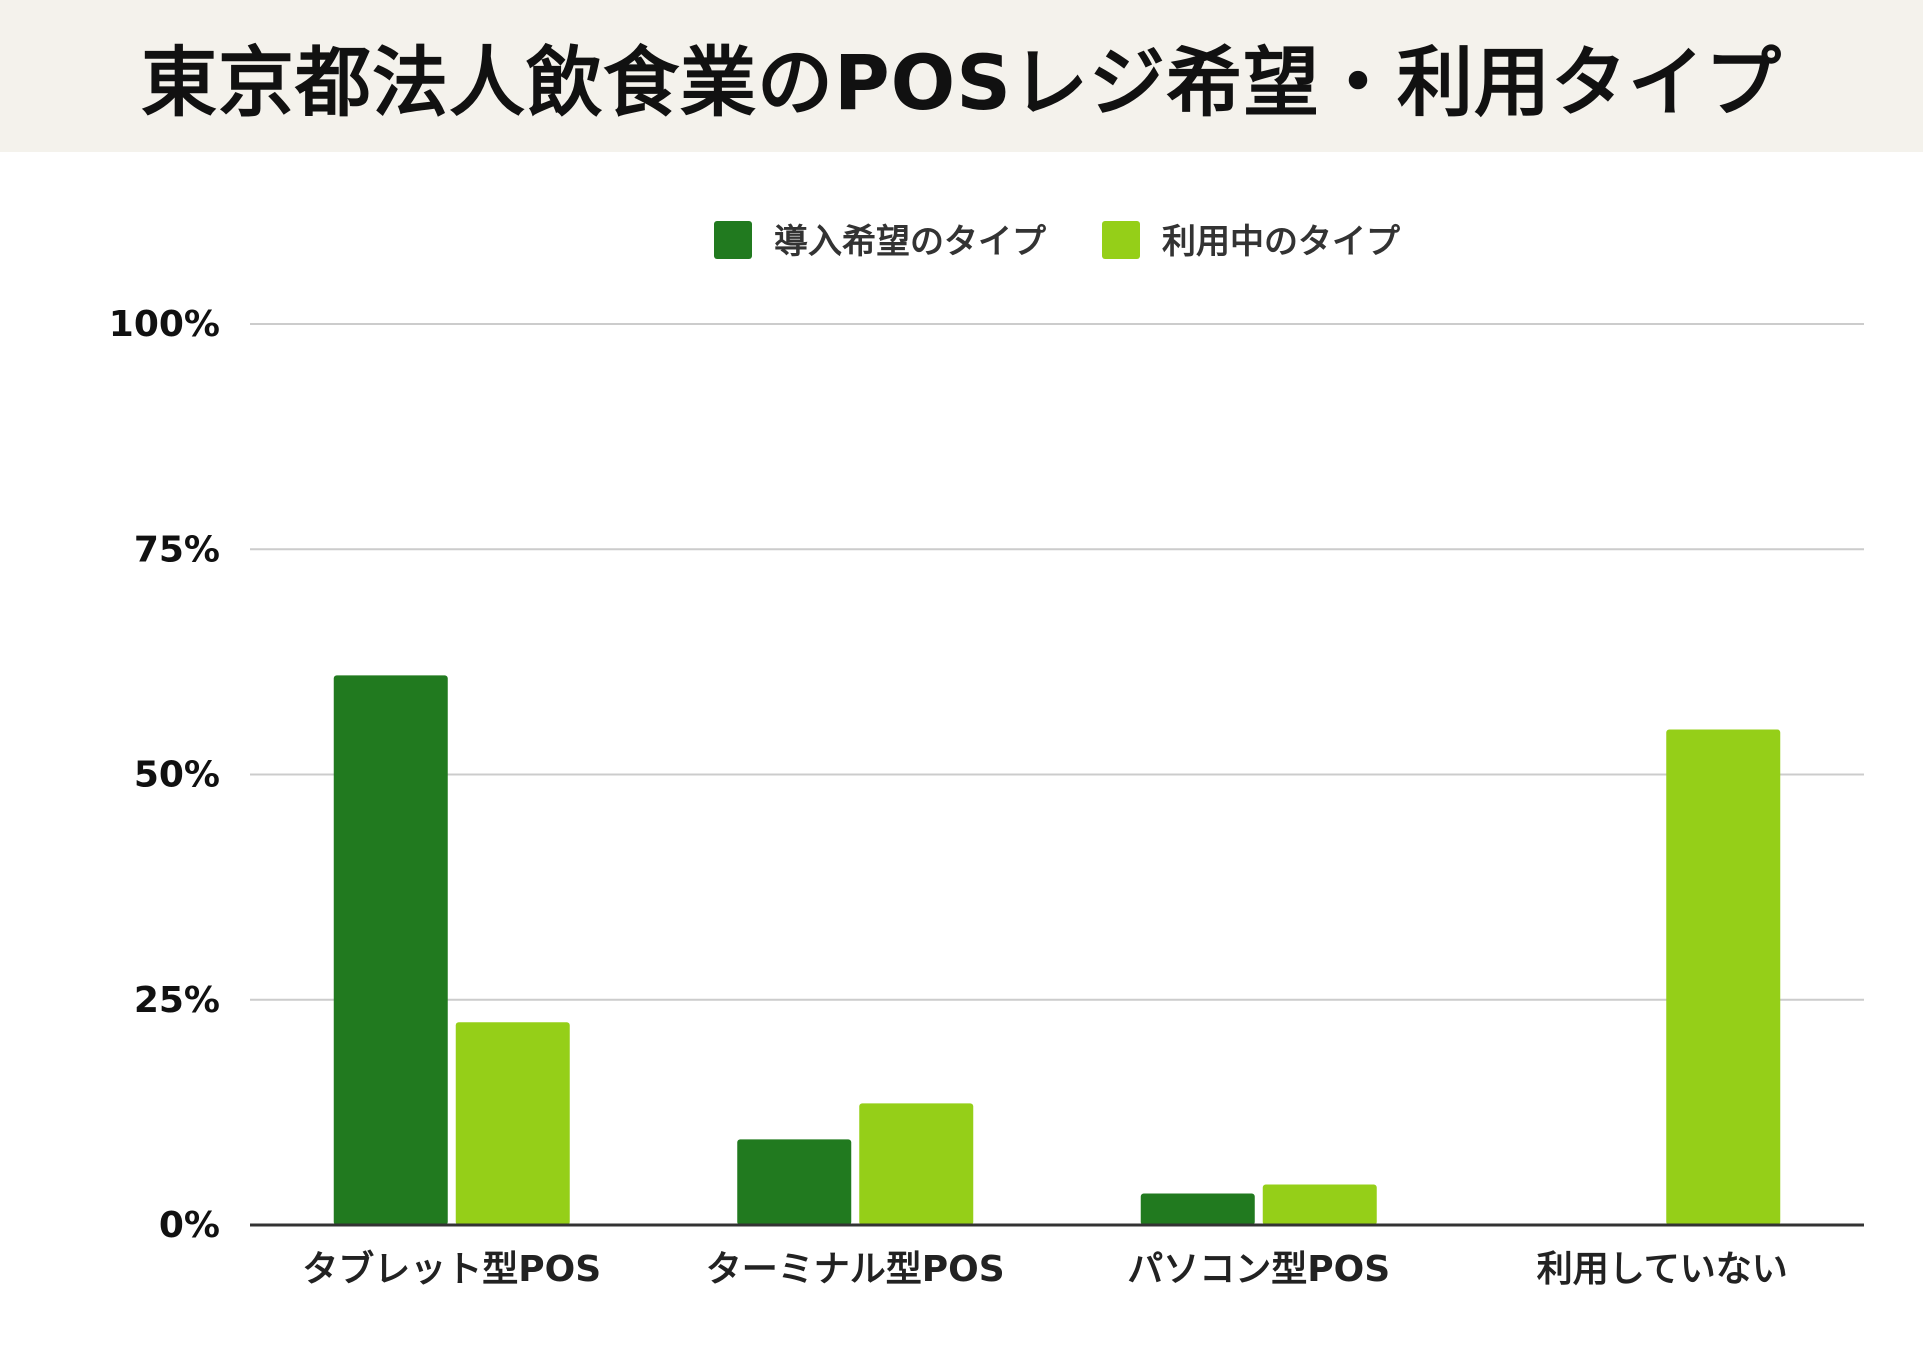 The height and width of the screenshot is (1350, 1923). I want to click on y-tick-label: 0%, so click(189, 1225).